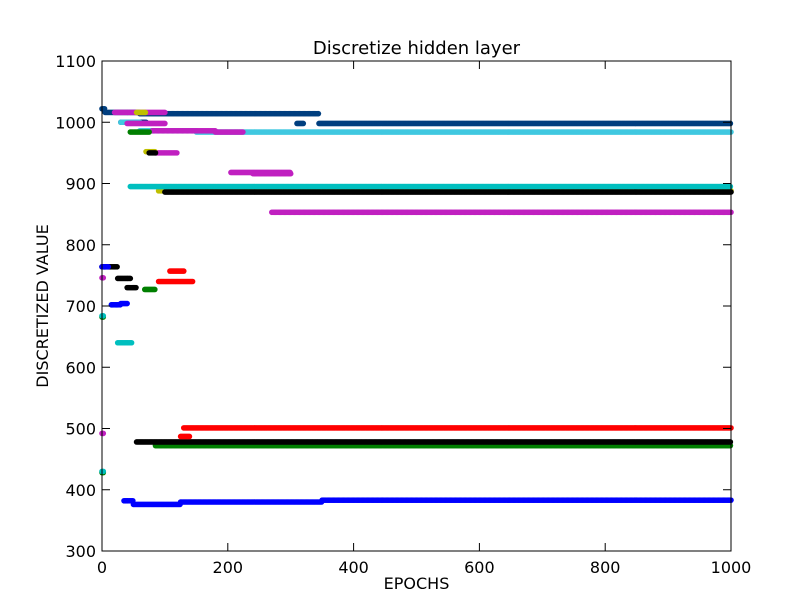 The width and height of the screenshot is (812, 612). What do you see at coordinates (417, 48) in the screenshot?
I see `chart-title: Discretize hidden layer` at bounding box center [417, 48].